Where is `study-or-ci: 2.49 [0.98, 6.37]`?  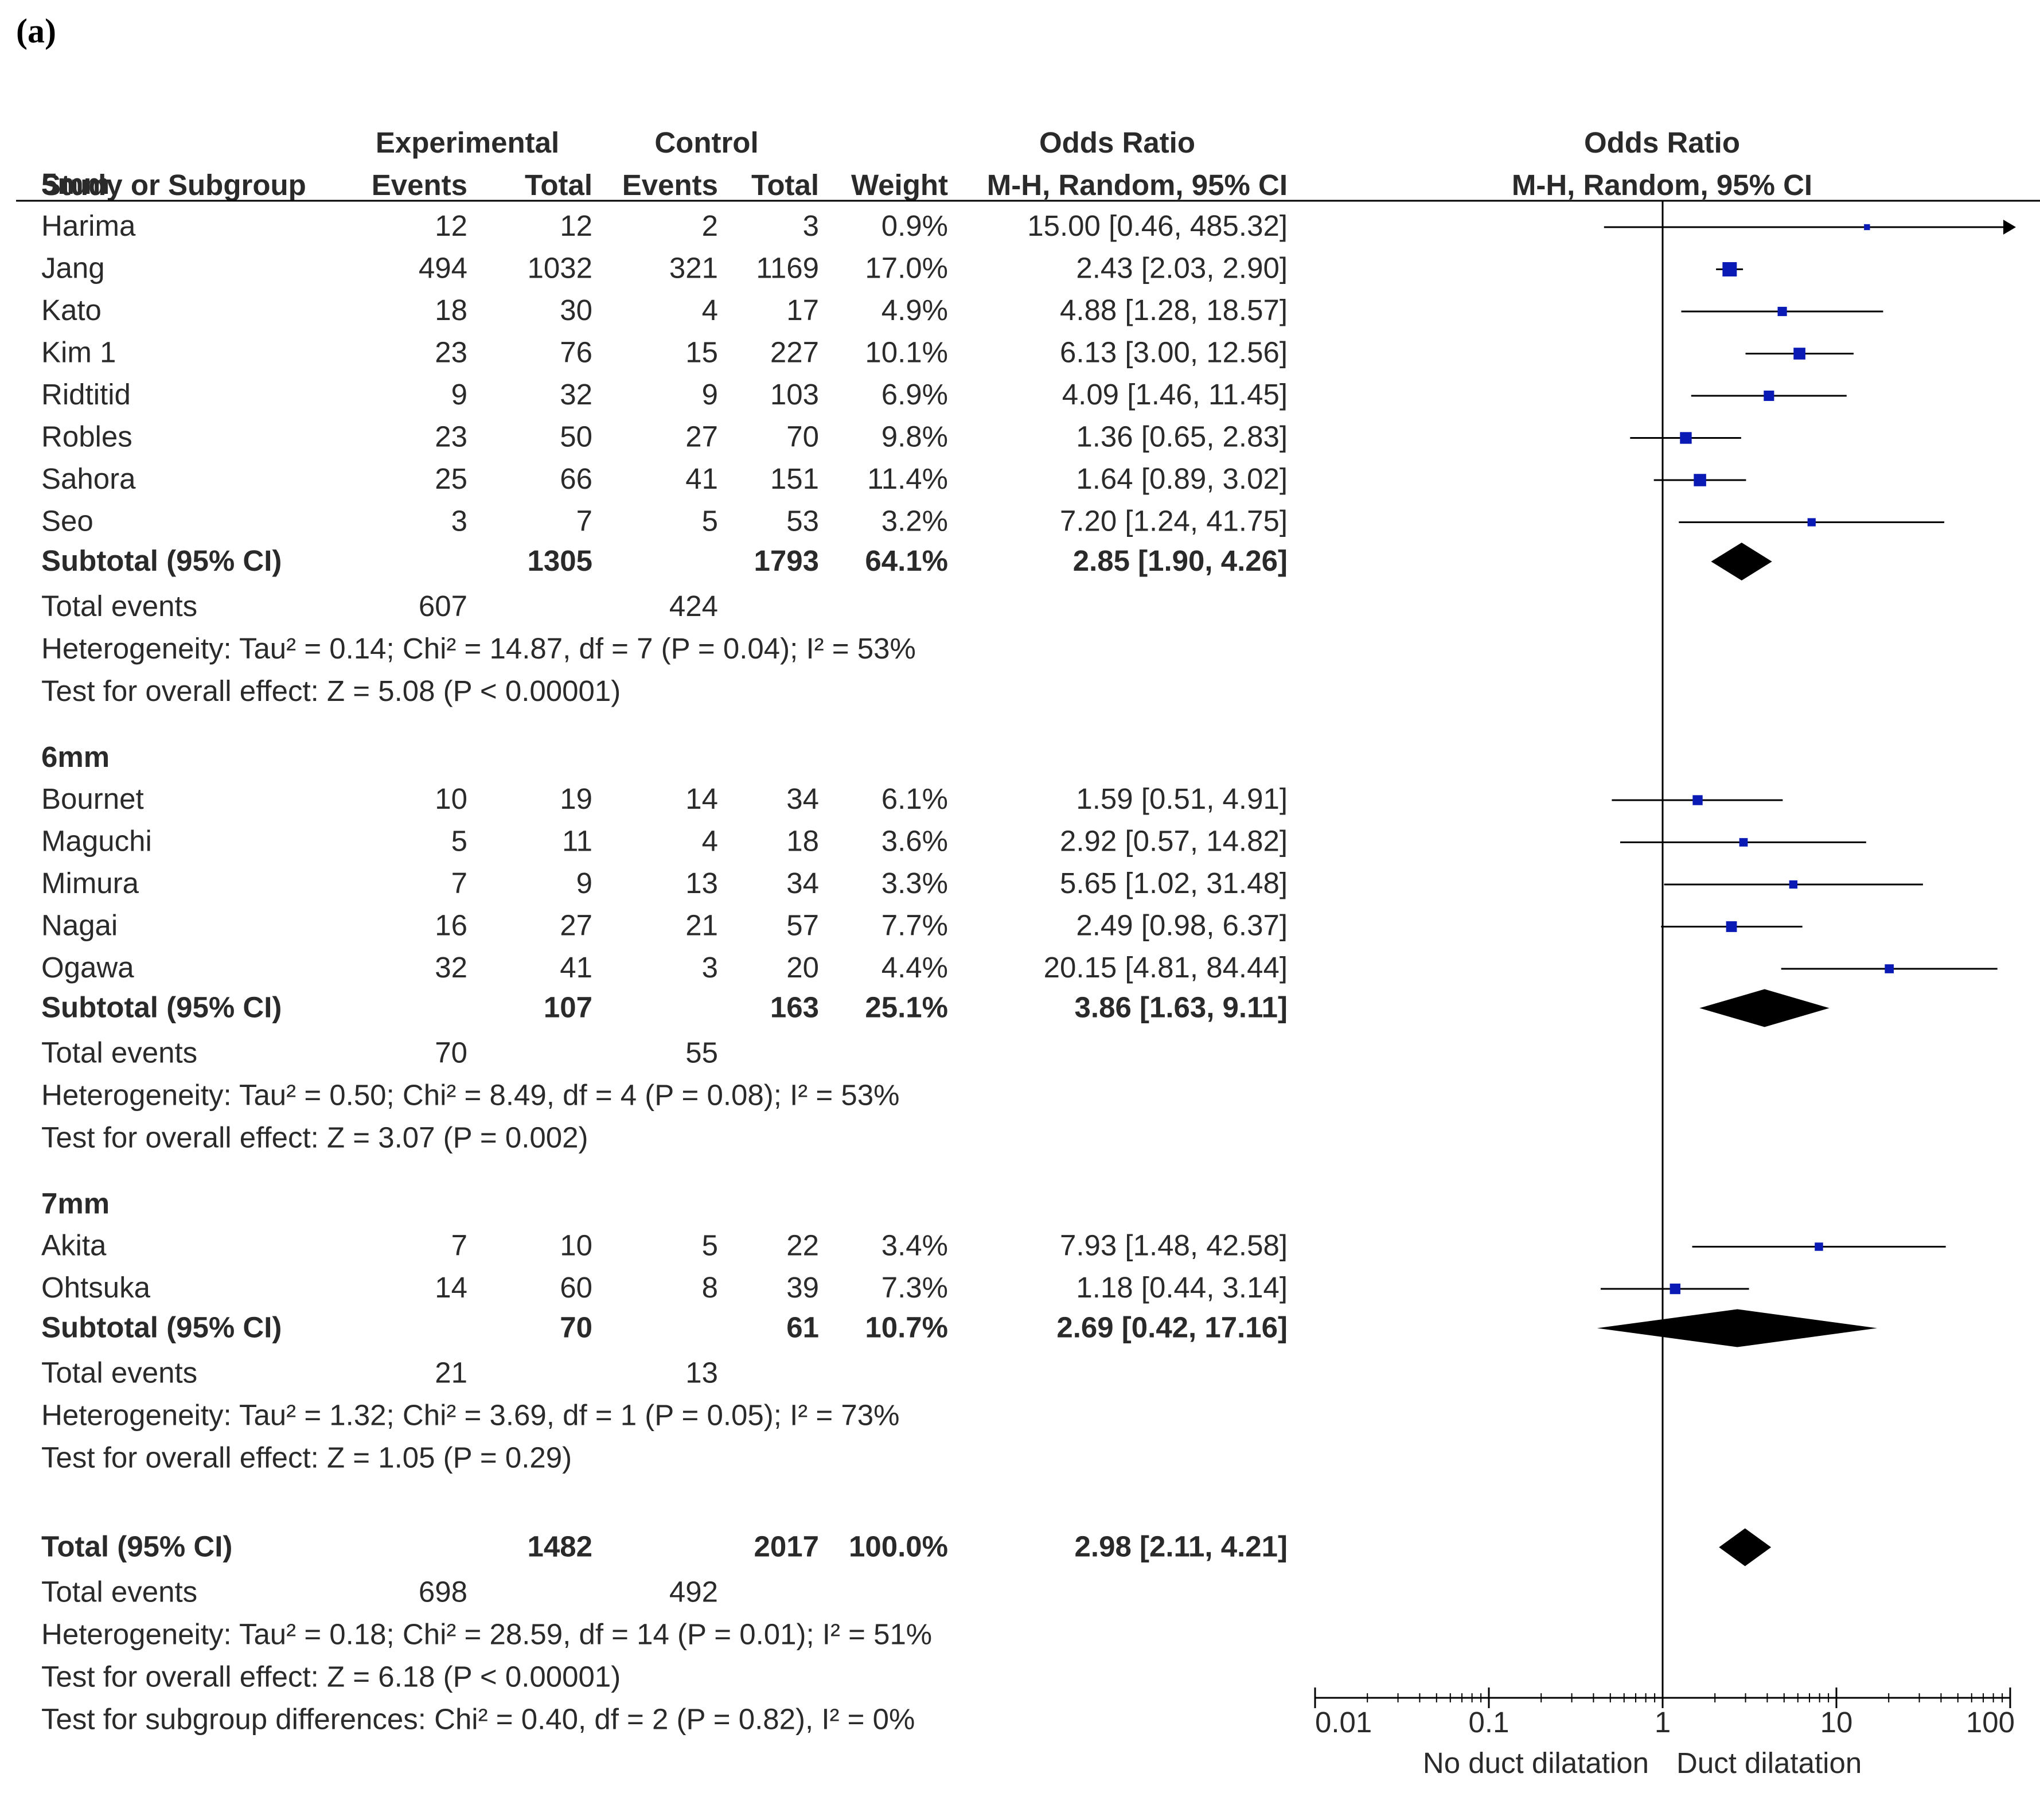 study-or-ci: 2.49 [0.98, 6.37] is located at coordinates (1182, 926).